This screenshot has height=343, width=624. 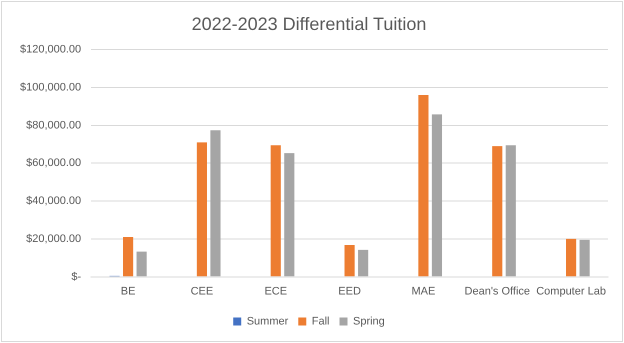 I want to click on y-tick-label: $40,000.00, so click(x=54, y=201).